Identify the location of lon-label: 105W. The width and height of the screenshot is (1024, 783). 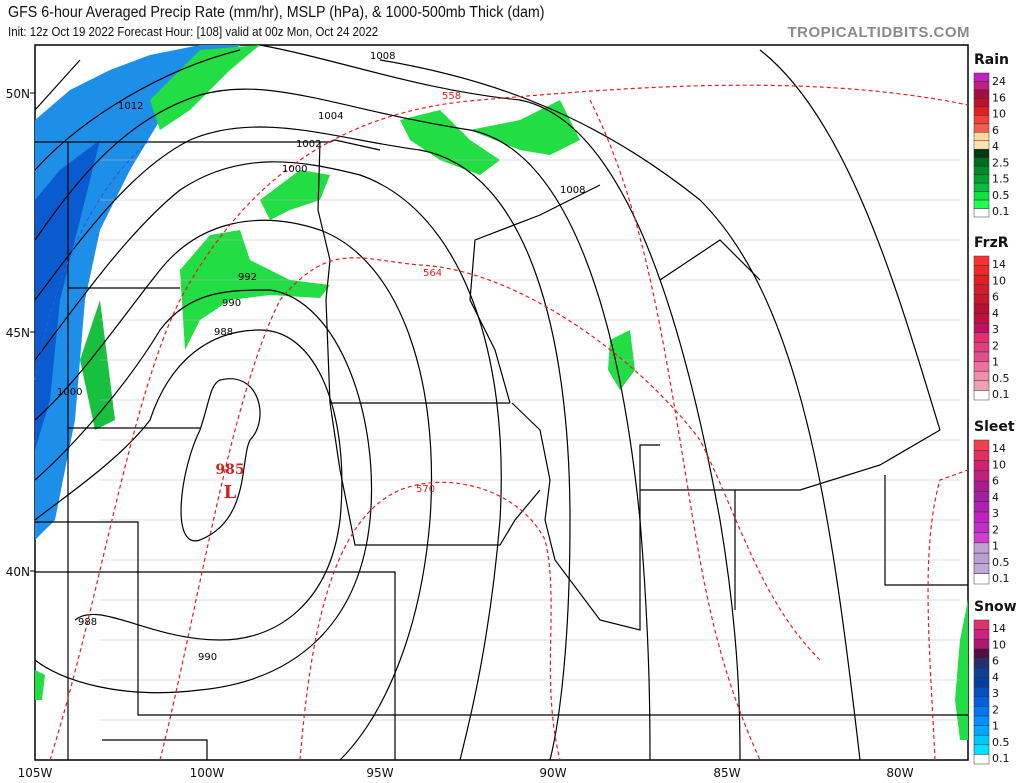
(35, 773).